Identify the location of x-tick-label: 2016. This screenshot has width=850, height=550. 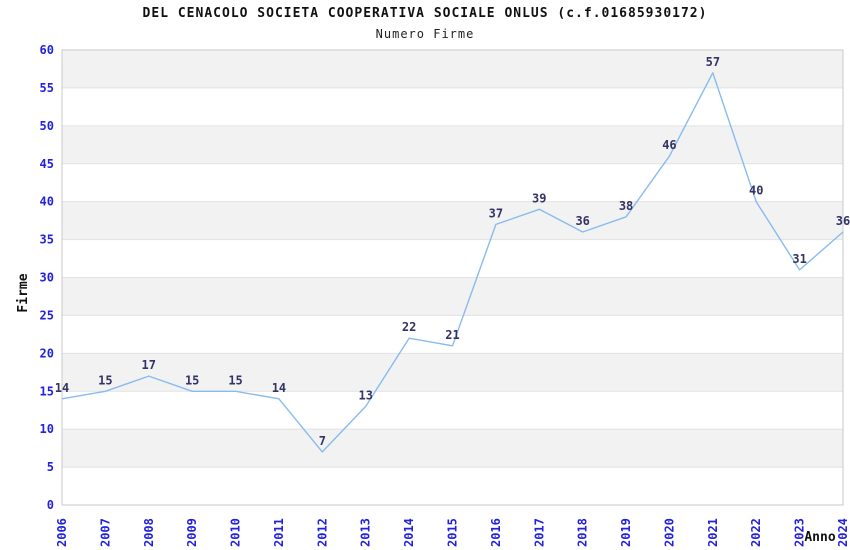
(496, 532).